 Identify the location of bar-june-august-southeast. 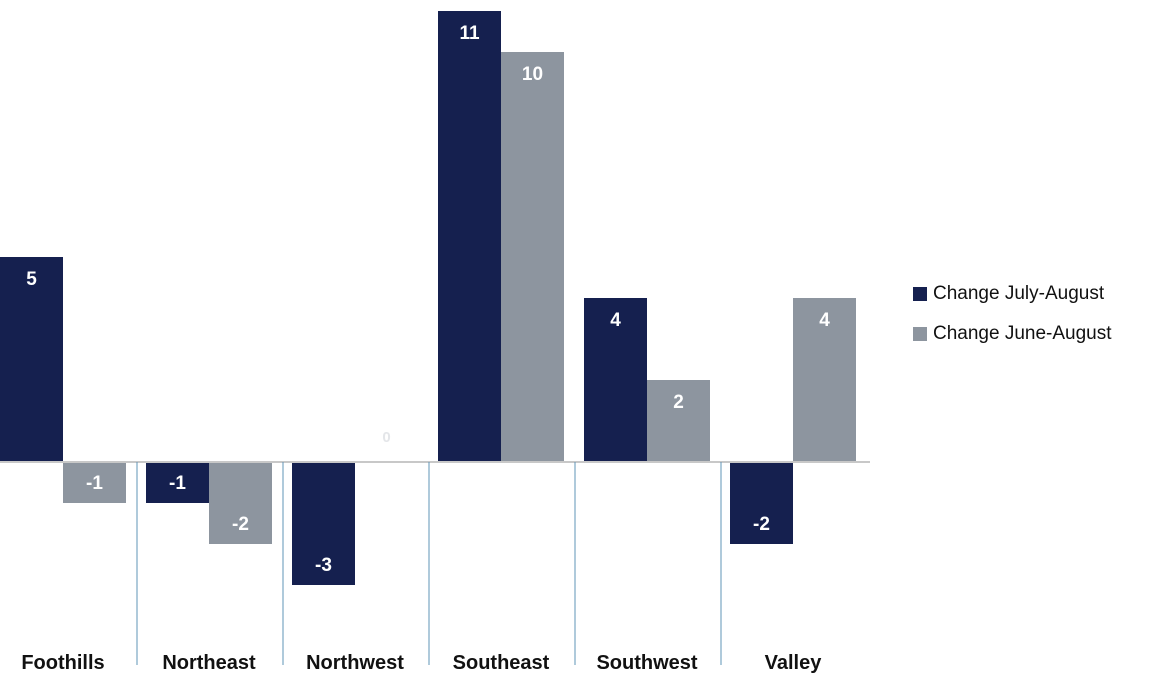
(532, 257).